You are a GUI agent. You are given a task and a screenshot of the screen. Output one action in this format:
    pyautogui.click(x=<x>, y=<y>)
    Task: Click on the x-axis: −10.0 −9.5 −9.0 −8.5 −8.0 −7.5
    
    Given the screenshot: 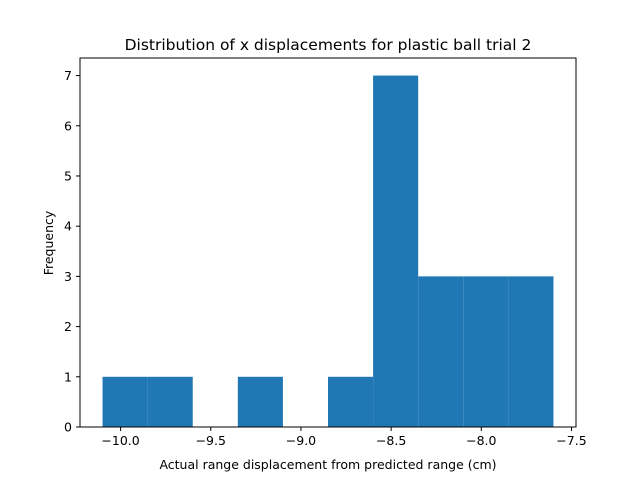 What is the action you would take?
    pyautogui.click(x=344, y=437)
    